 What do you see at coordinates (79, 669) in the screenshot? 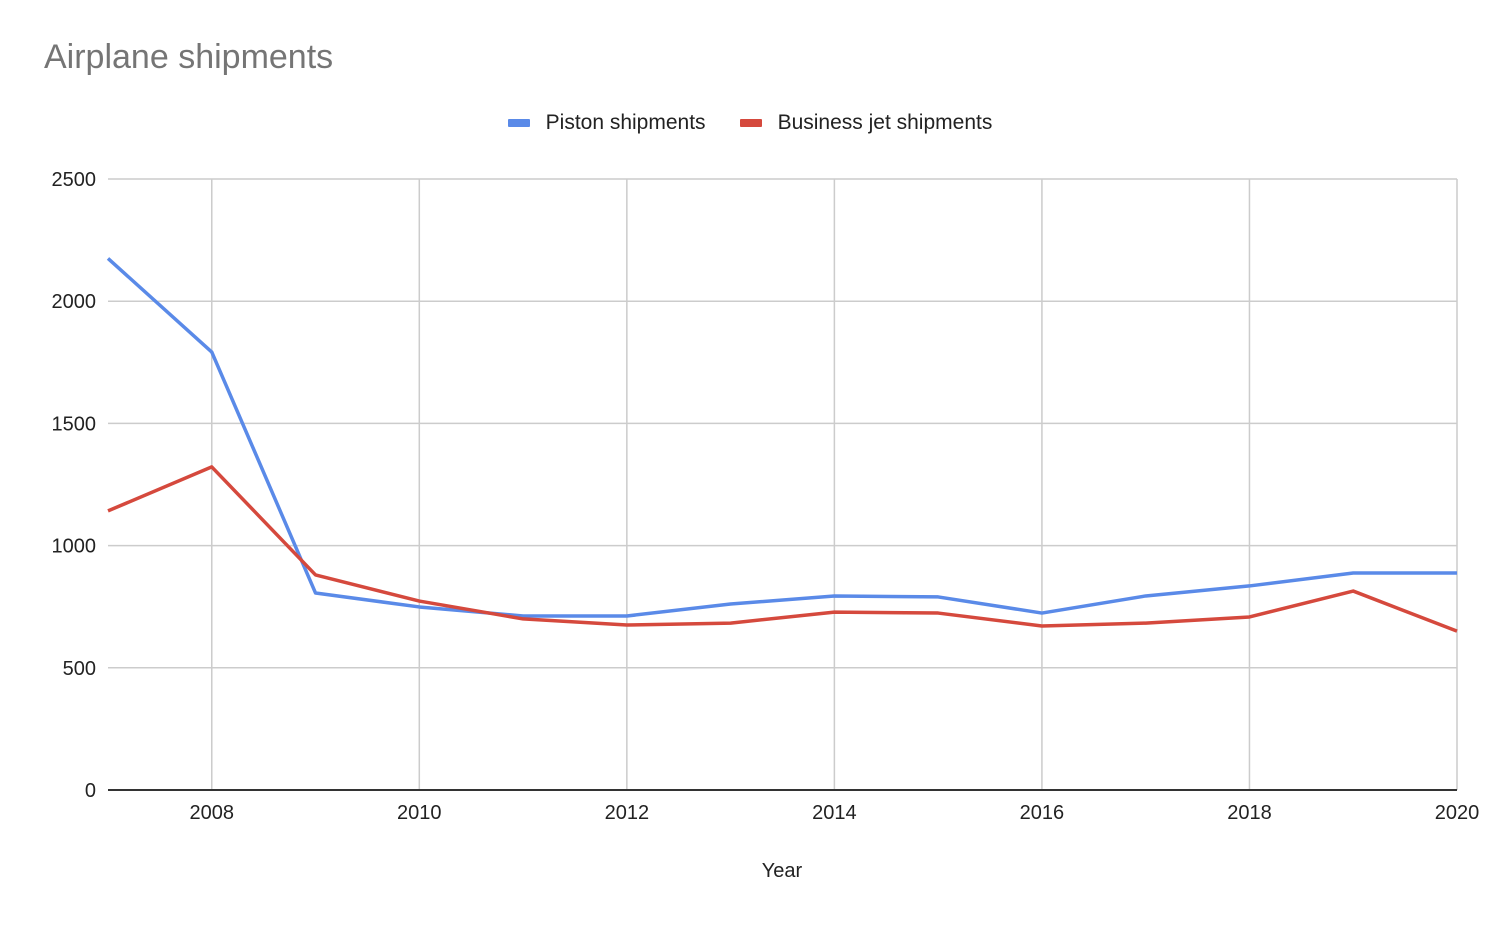
I see `y-tick-label: 500` at bounding box center [79, 669].